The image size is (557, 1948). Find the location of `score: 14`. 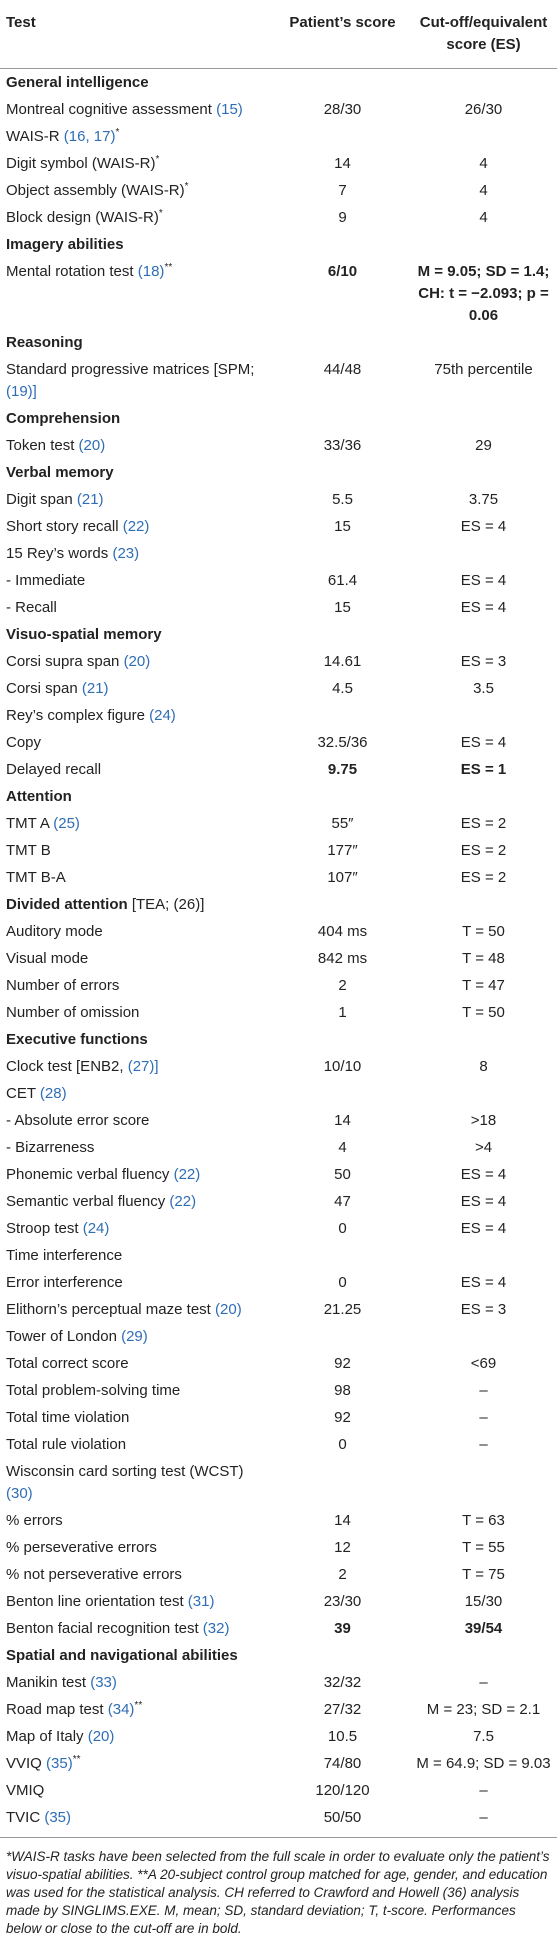

score: 14 is located at coordinates (342, 1120).